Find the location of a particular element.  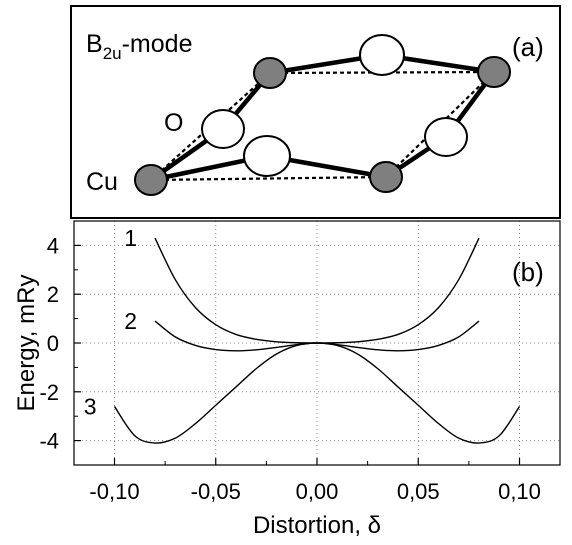

panel-b-label: (b) is located at coordinates (528, 272).